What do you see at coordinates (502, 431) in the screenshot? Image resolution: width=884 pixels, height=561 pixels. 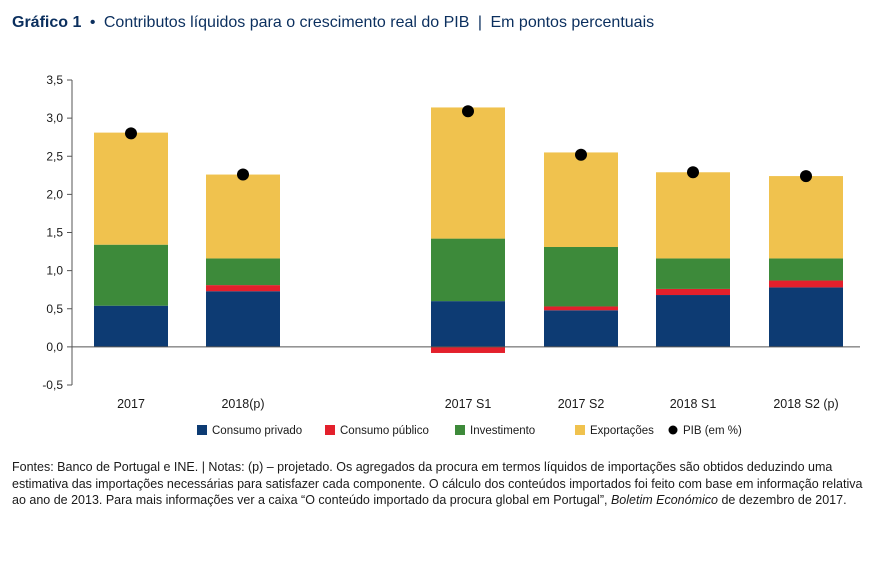 I see `legend-label: Investimento` at bounding box center [502, 431].